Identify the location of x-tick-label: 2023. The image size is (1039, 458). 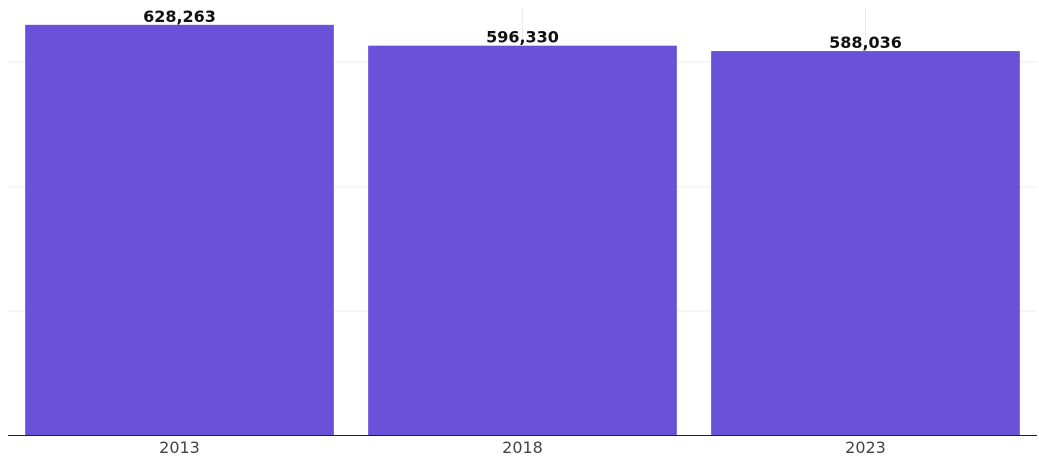
(865, 447).